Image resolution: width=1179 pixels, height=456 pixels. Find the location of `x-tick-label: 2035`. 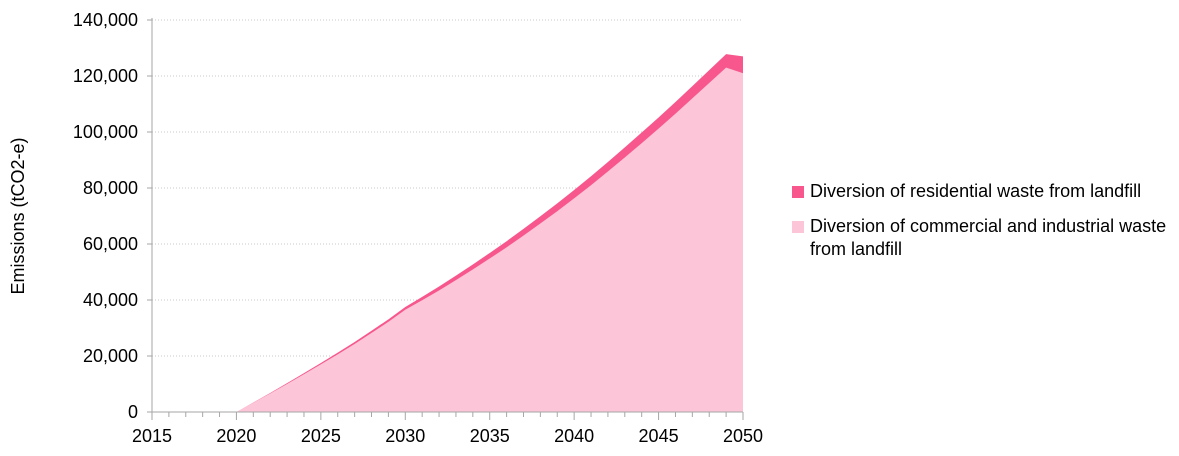

x-tick-label: 2035 is located at coordinates (490, 436).